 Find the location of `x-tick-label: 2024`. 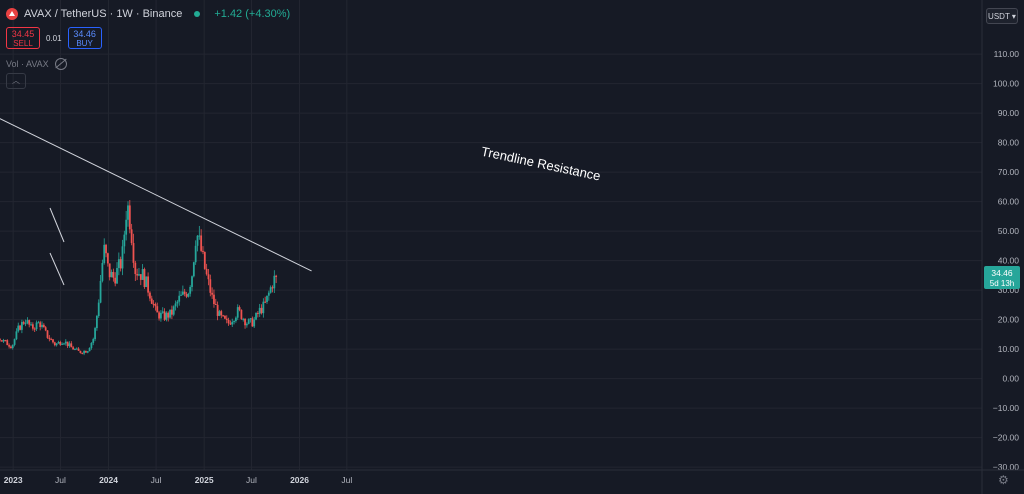

x-tick-label: 2024 is located at coordinates (108, 480).